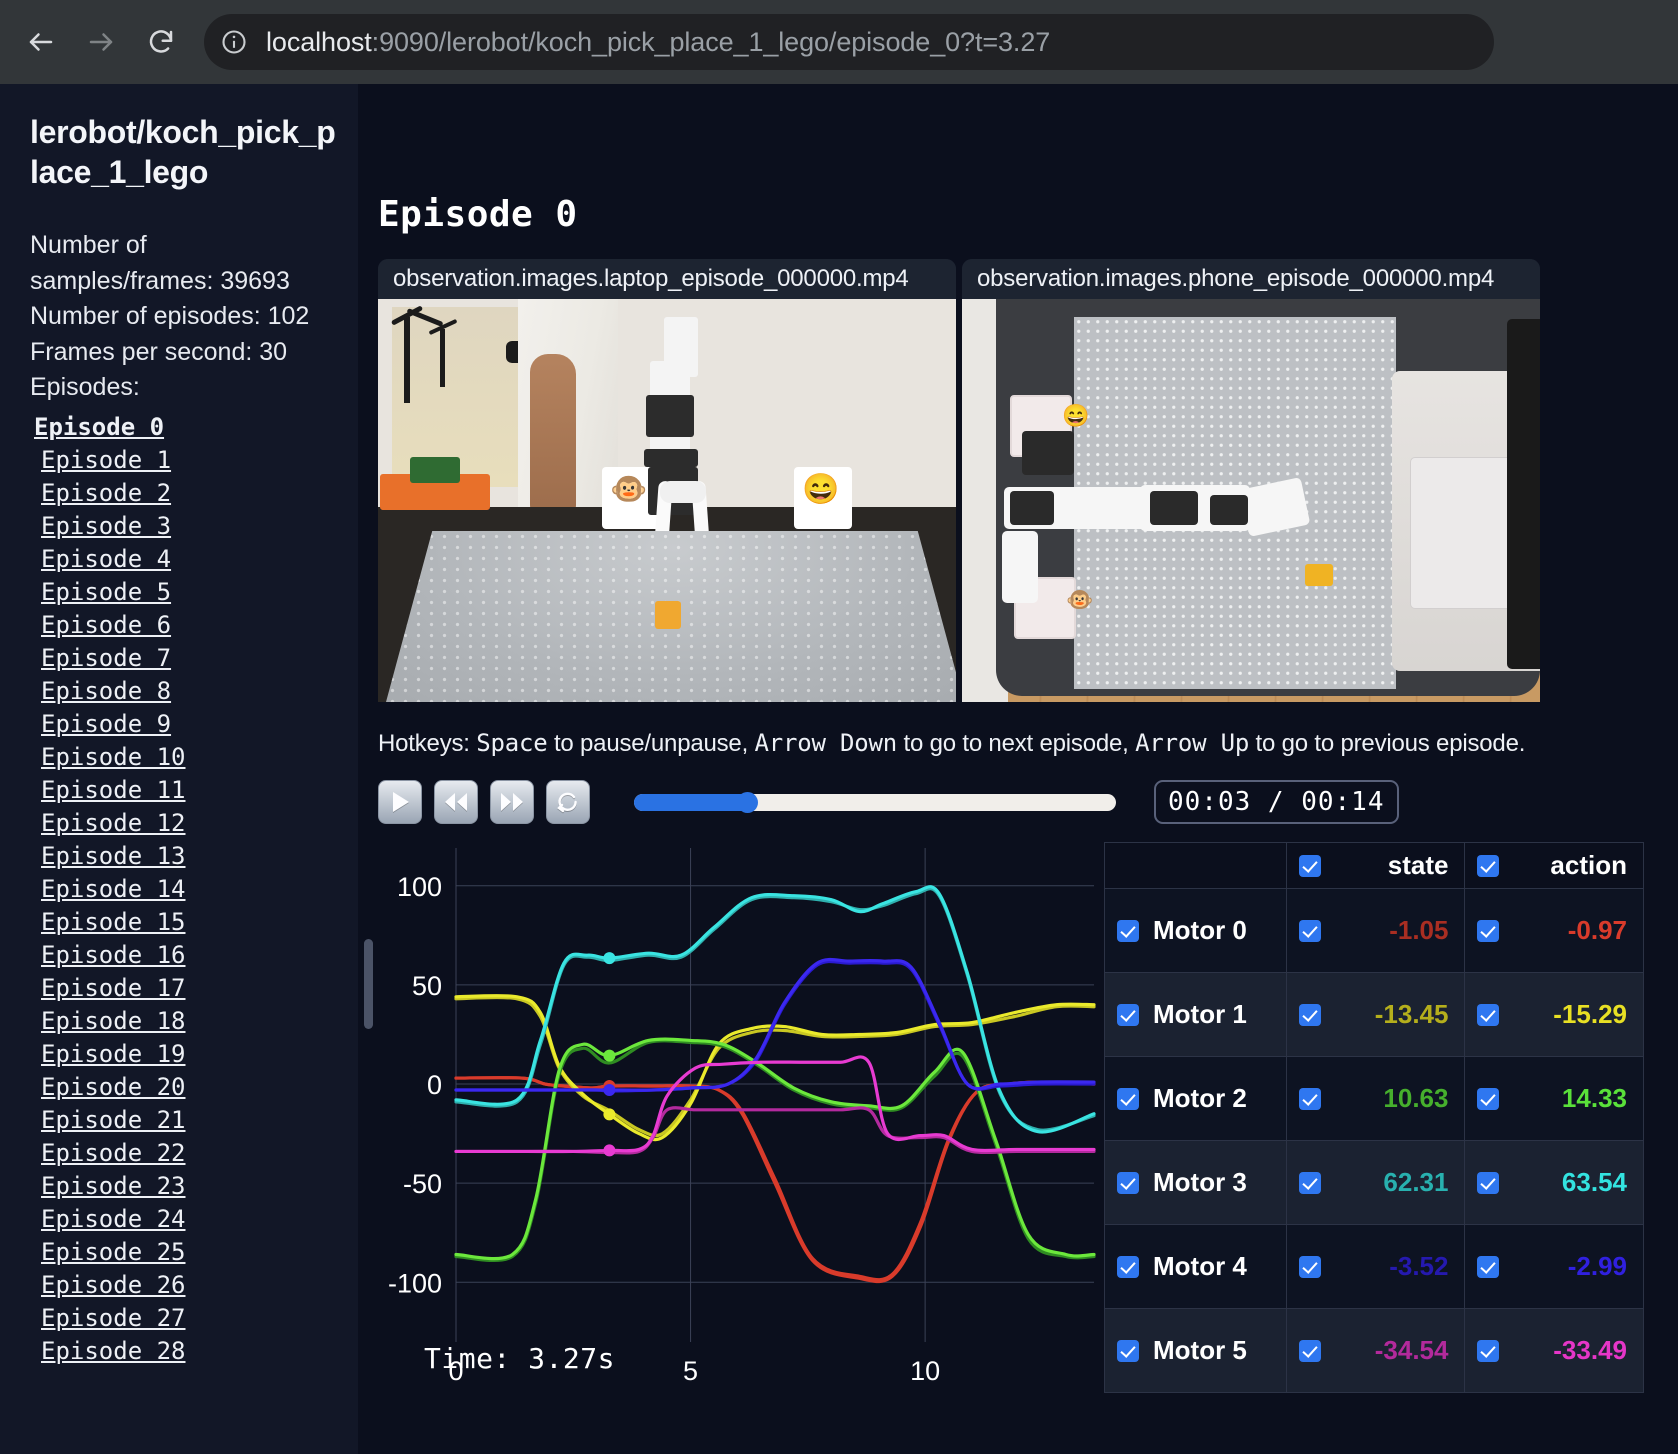 This screenshot has width=1678, height=1454. Describe the element at coordinates (456, 802) in the screenshot. I see `rewind-icon` at that location.